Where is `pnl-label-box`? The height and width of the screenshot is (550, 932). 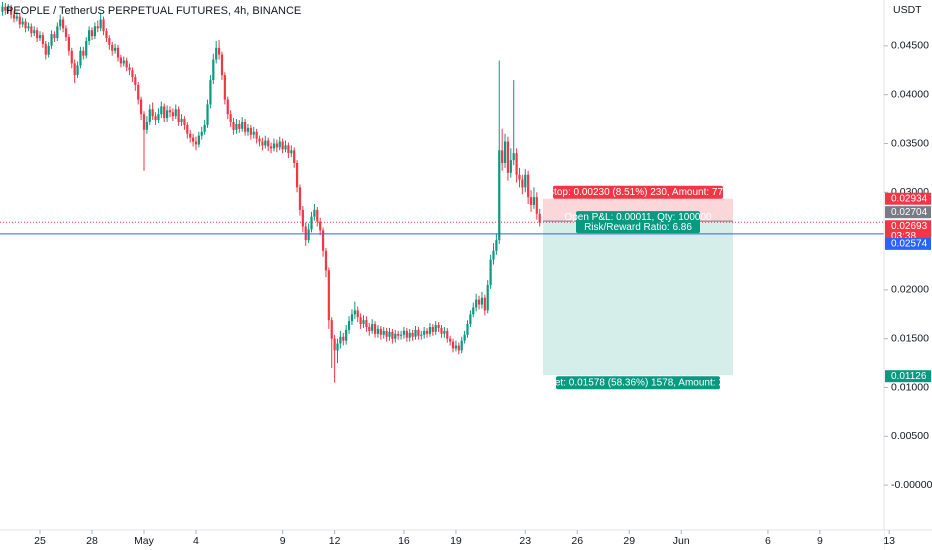 pnl-label-box is located at coordinates (638, 222).